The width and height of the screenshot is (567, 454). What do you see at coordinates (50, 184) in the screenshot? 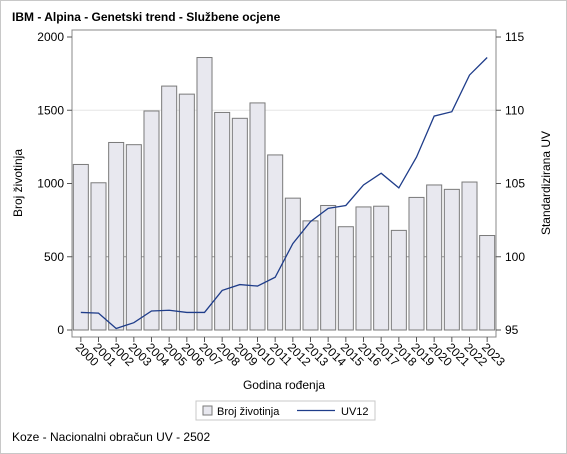
I see `y-tick-label: 1000` at bounding box center [50, 184].